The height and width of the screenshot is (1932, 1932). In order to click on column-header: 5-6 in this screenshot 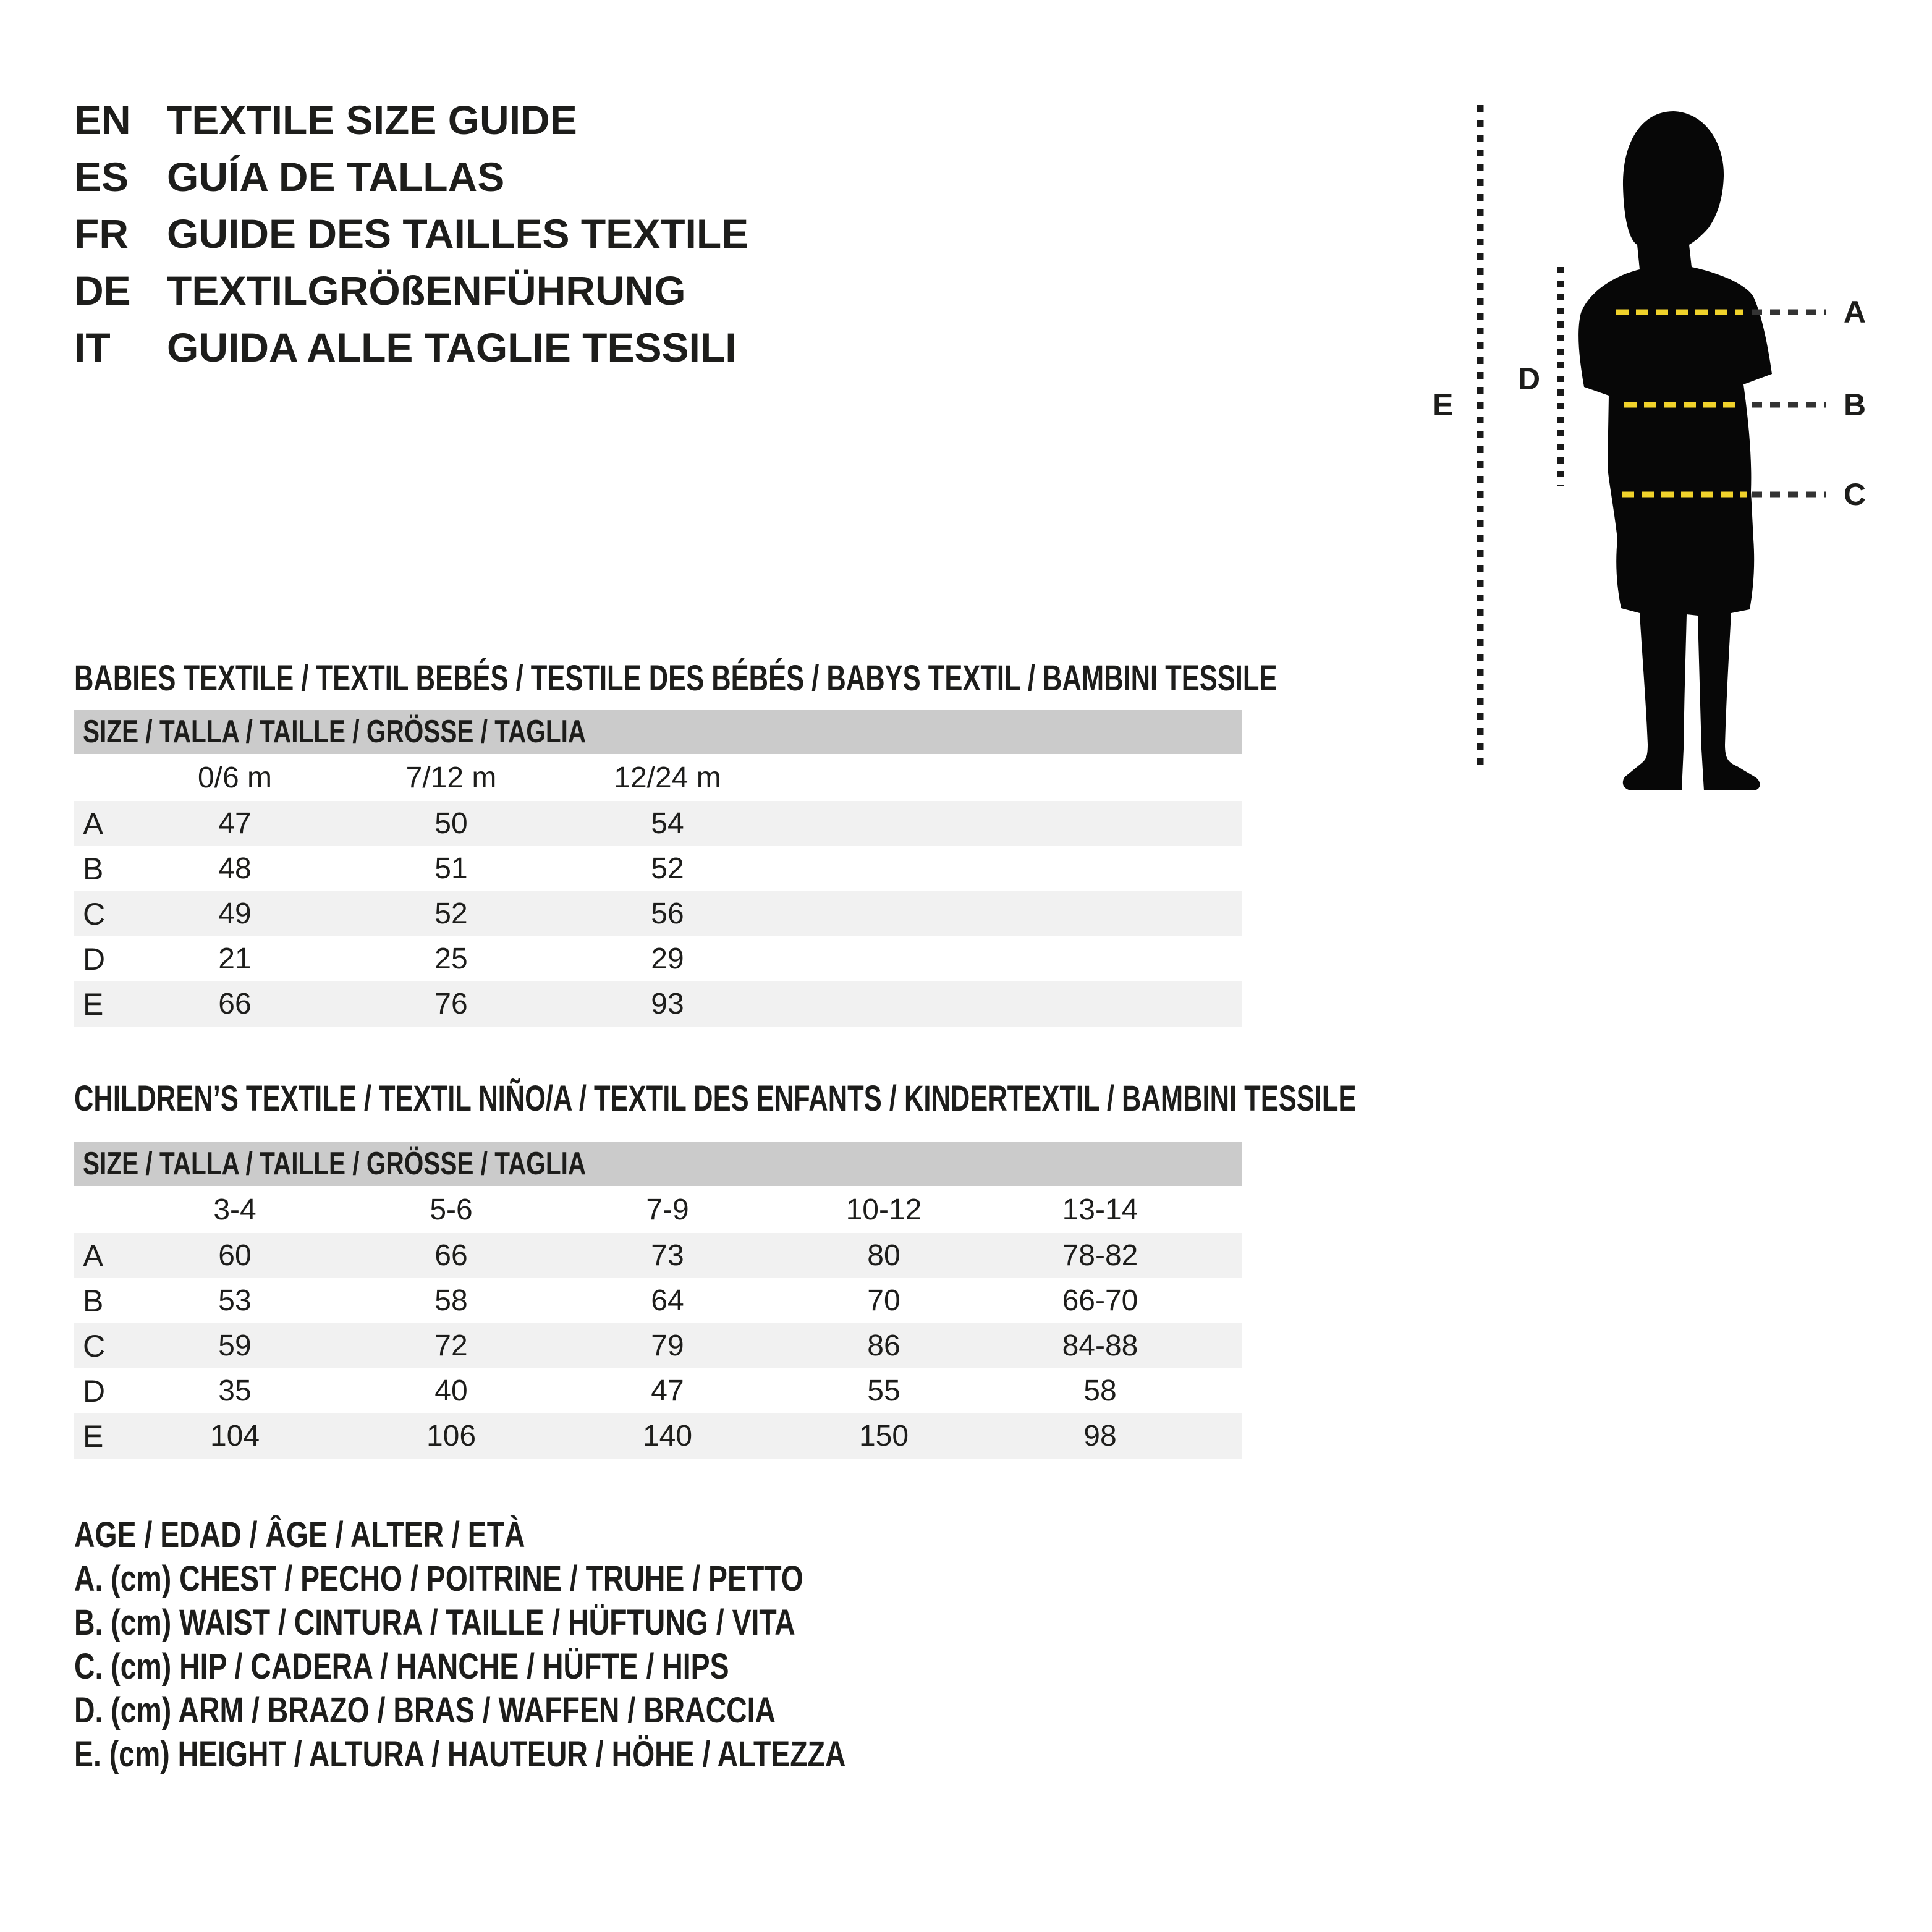, I will do `click(451, 1209)`.